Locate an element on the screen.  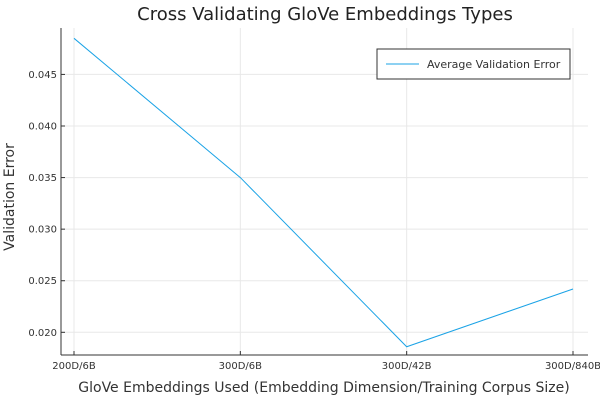
y-axis-label: Validation Error is located at coordinates (10, 197).